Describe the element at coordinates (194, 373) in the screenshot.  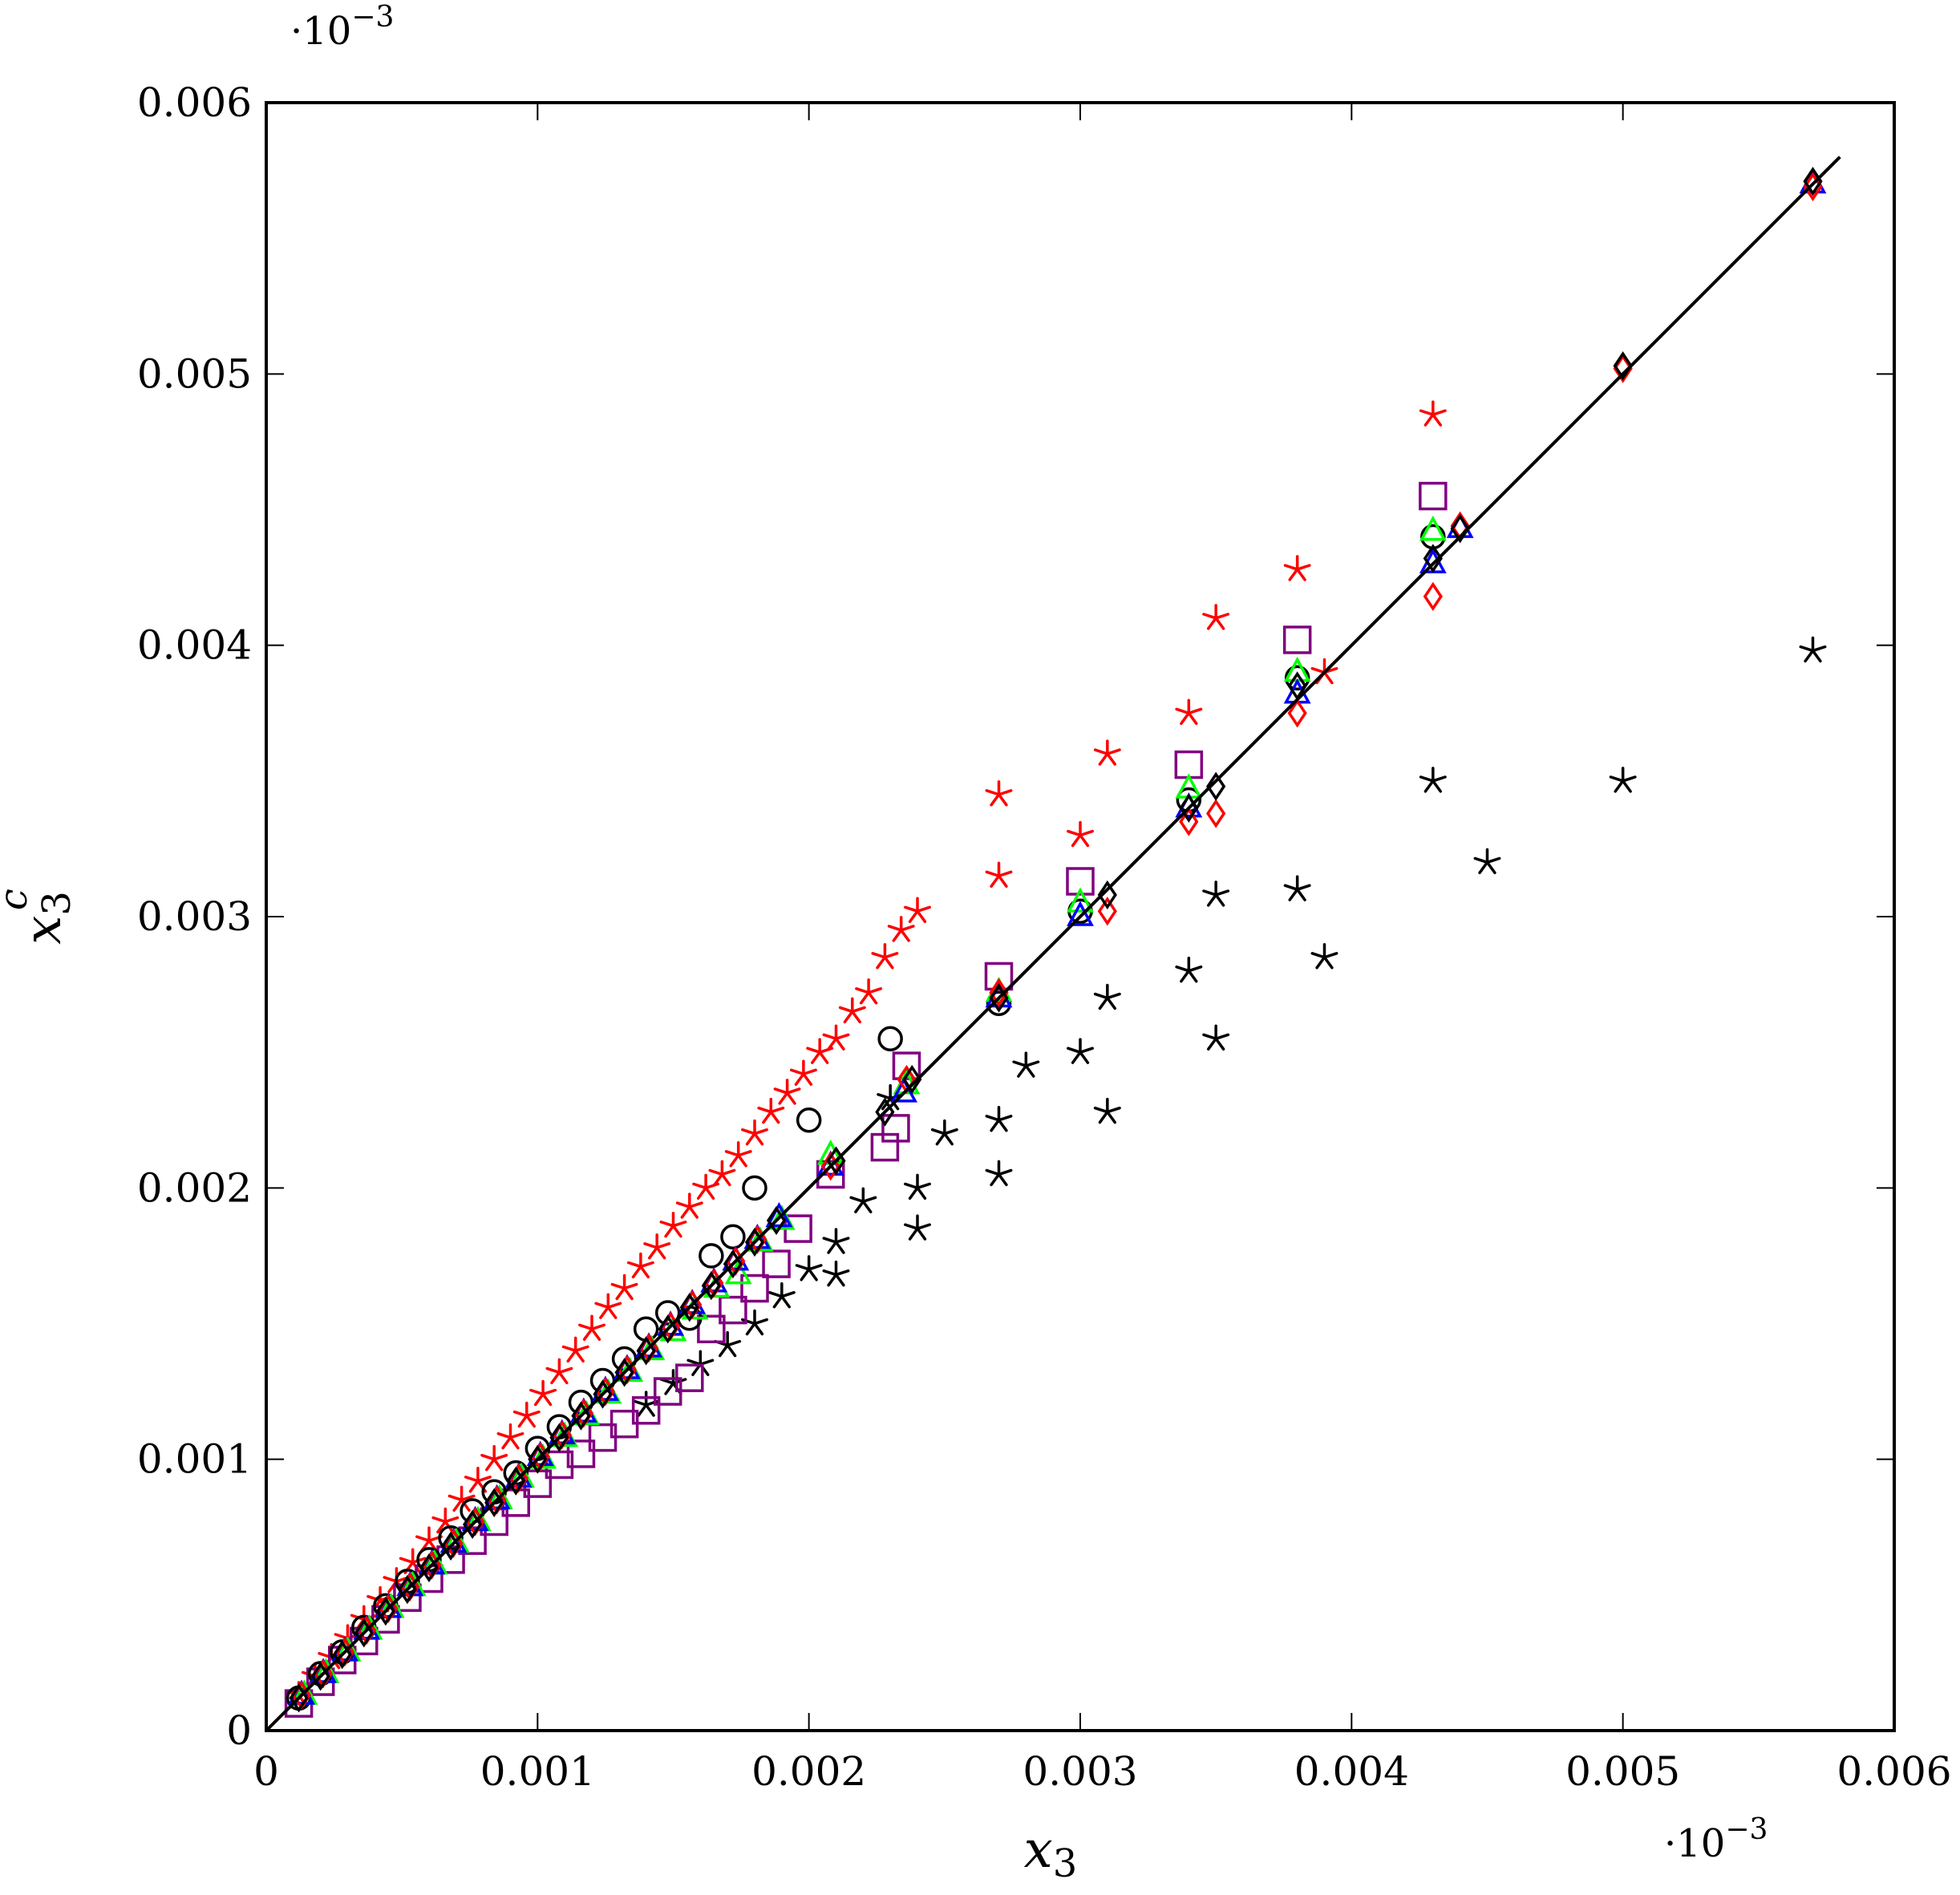
I see `y-tick-label: 0.005` at that location.